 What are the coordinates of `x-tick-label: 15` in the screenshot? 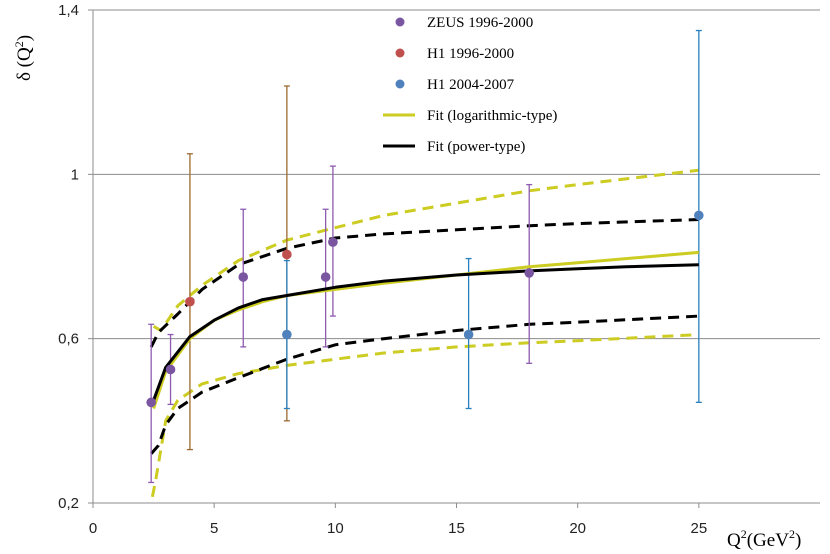 It's located at (456, 528).